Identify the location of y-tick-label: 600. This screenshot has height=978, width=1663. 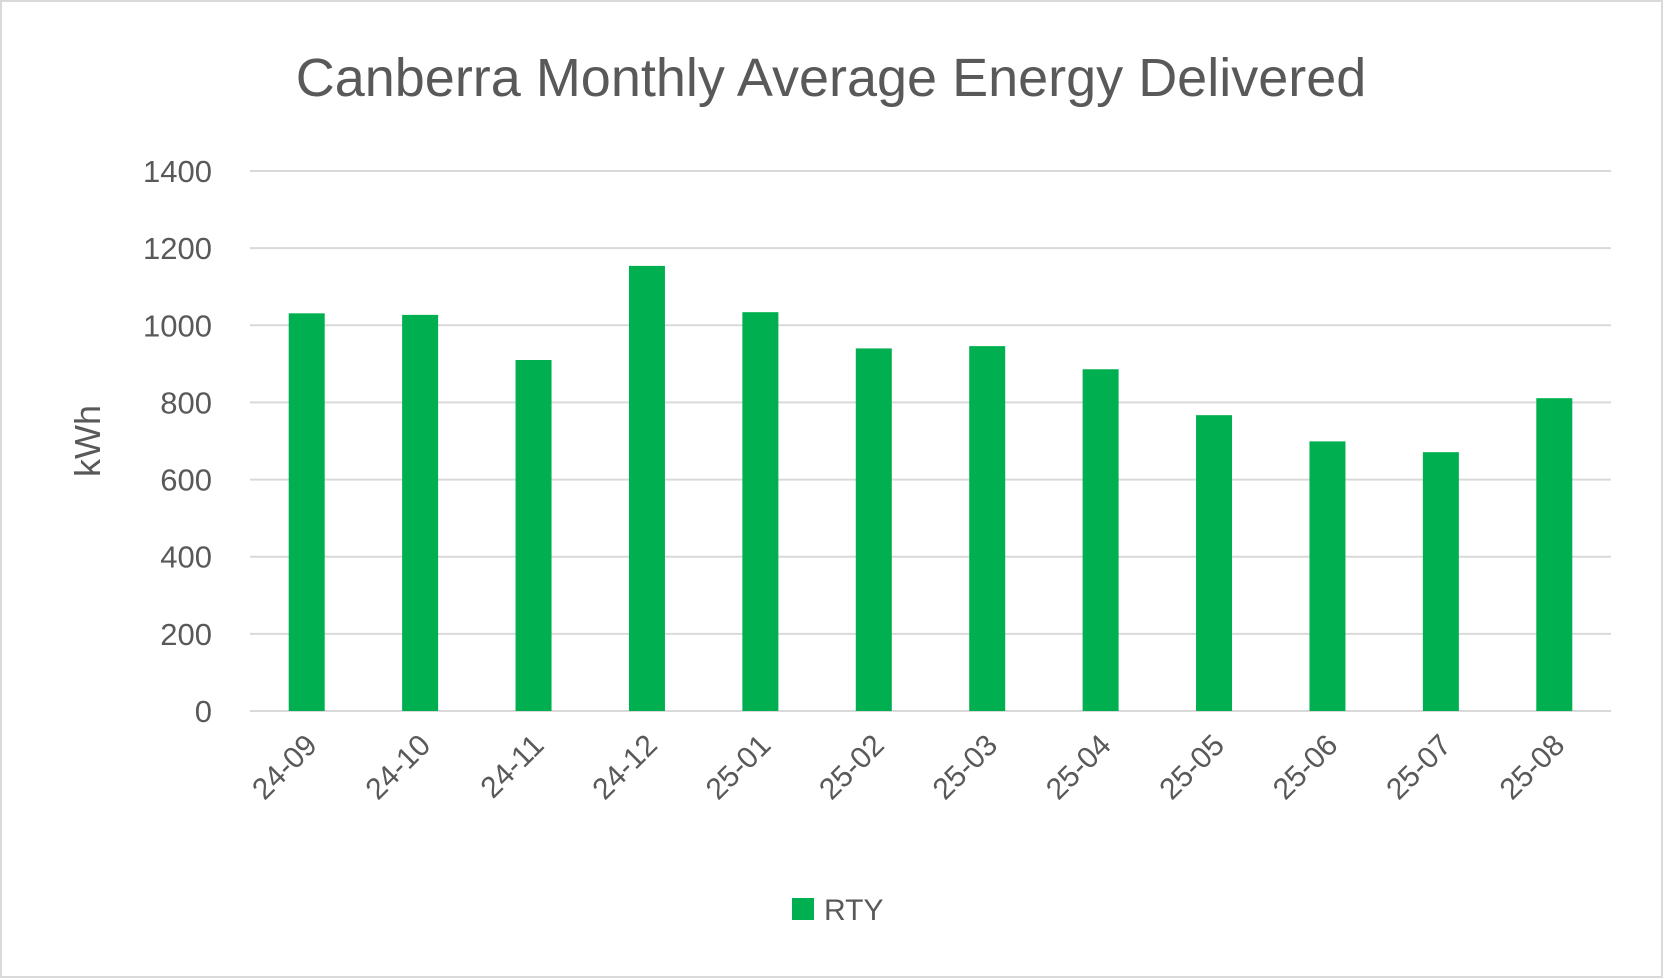
(186, 480).